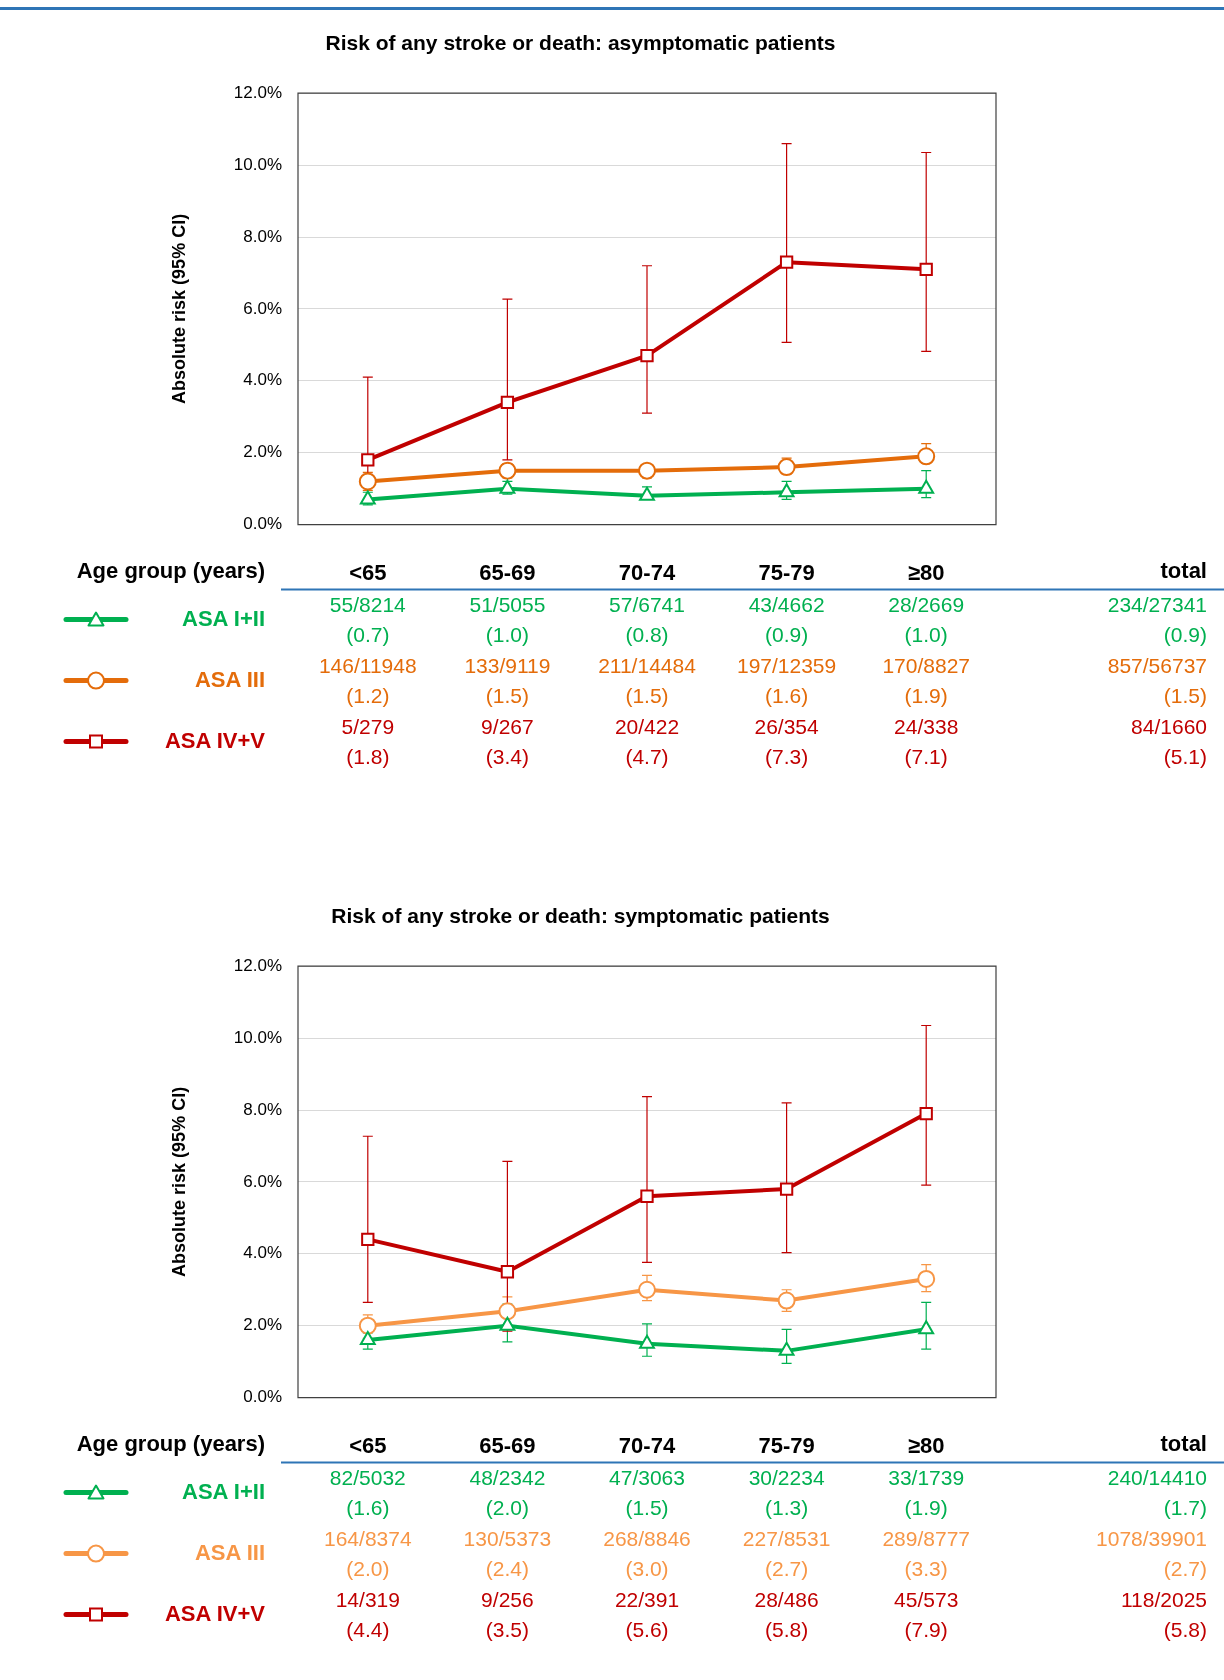 The width and height of the screenshot is (1224, 1680). Describe the element at coordinates (786, 620) in the screenshot. I see `data-label: 43/4662 (0.9)` at that location.